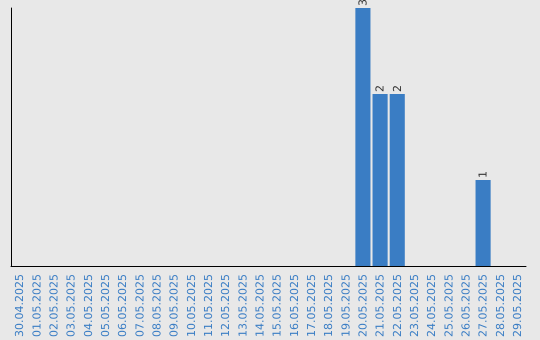 The image size is (540, 340). I want to click on data-label: 3, so click(363, 3).